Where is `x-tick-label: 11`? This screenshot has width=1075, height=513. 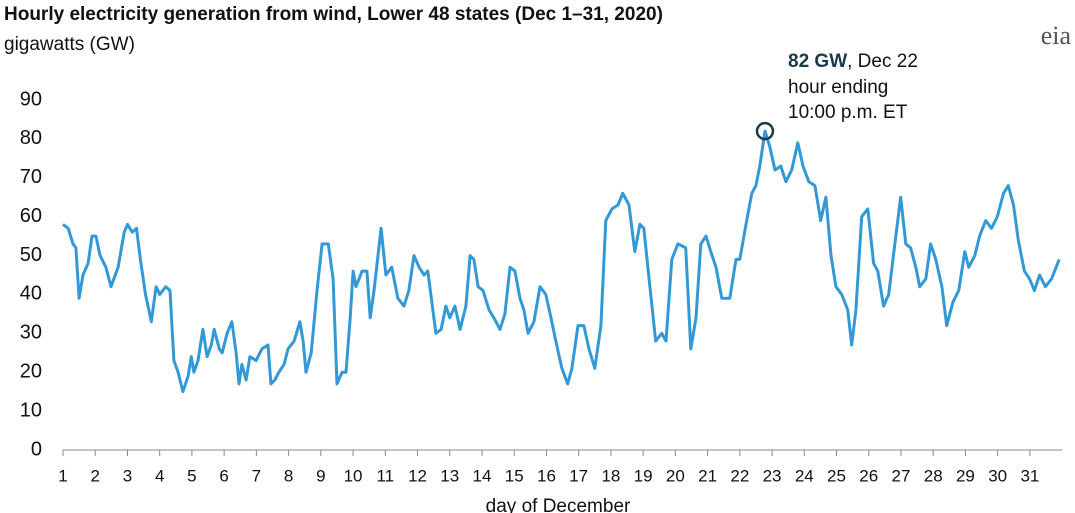 x-tick-label: 11 is located at coordinates (385, 475).